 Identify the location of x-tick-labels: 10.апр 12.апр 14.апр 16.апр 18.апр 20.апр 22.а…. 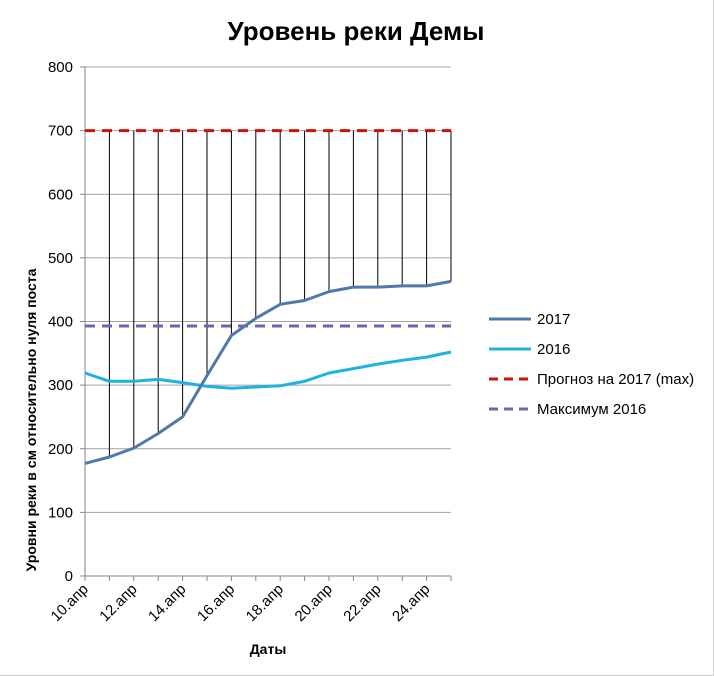
(241, 603).